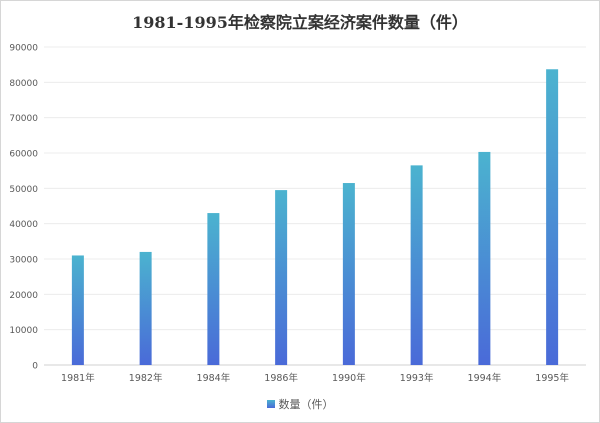 This screenshot has width=600, height=423. I want to click on bar-1990年, so click(348, 274).